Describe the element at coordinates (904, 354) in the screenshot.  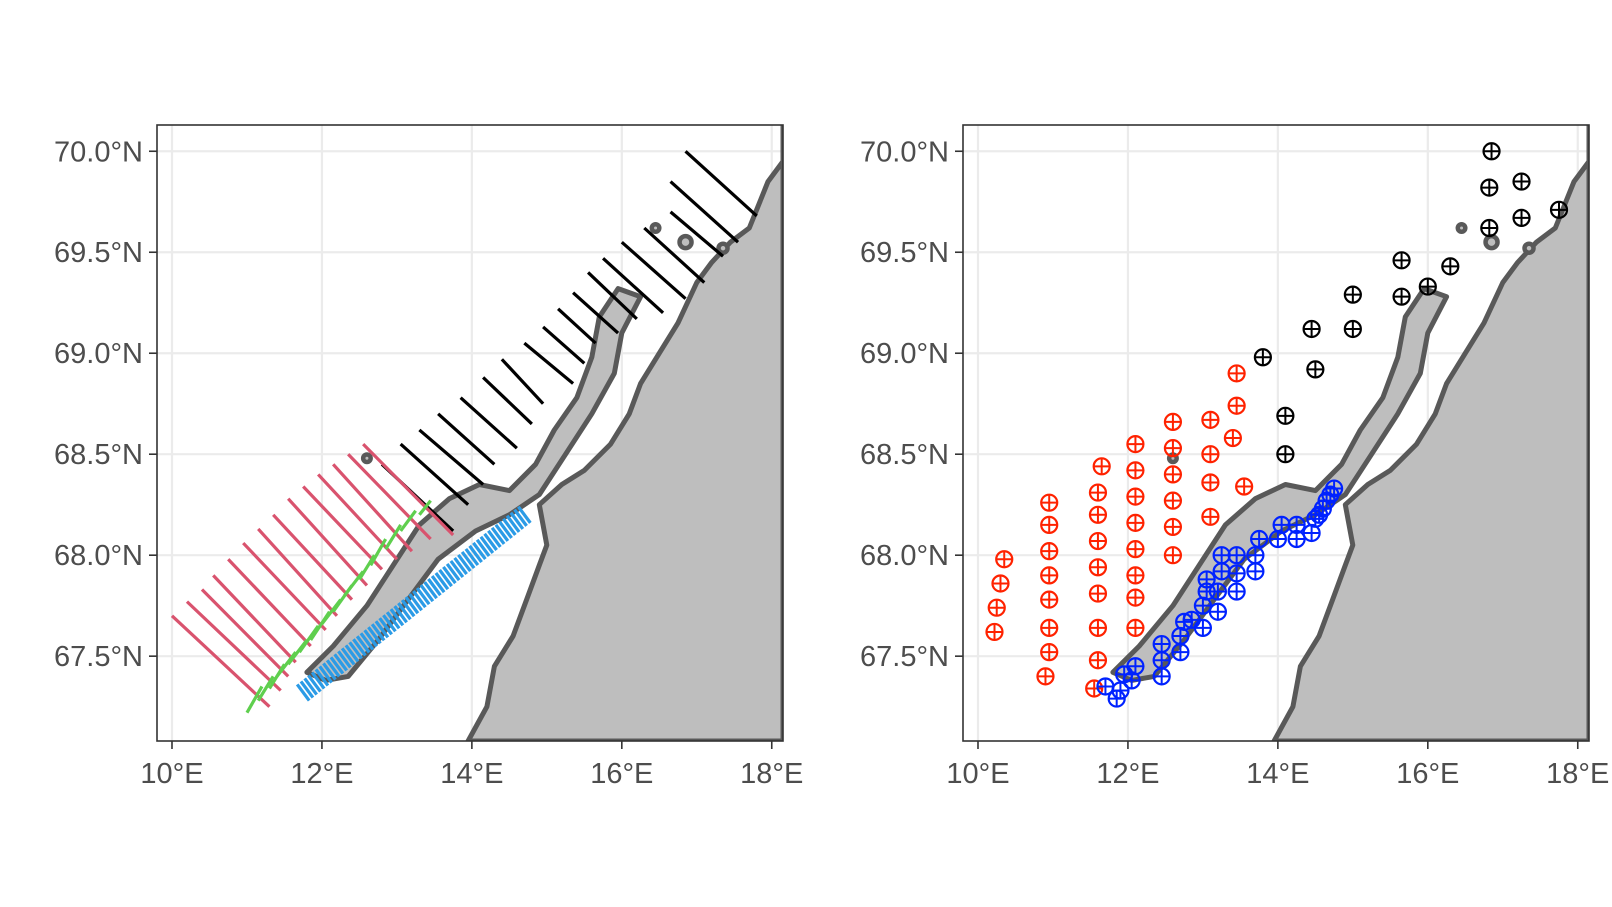
I see `y-tick-label: 69.0°N` at that location.